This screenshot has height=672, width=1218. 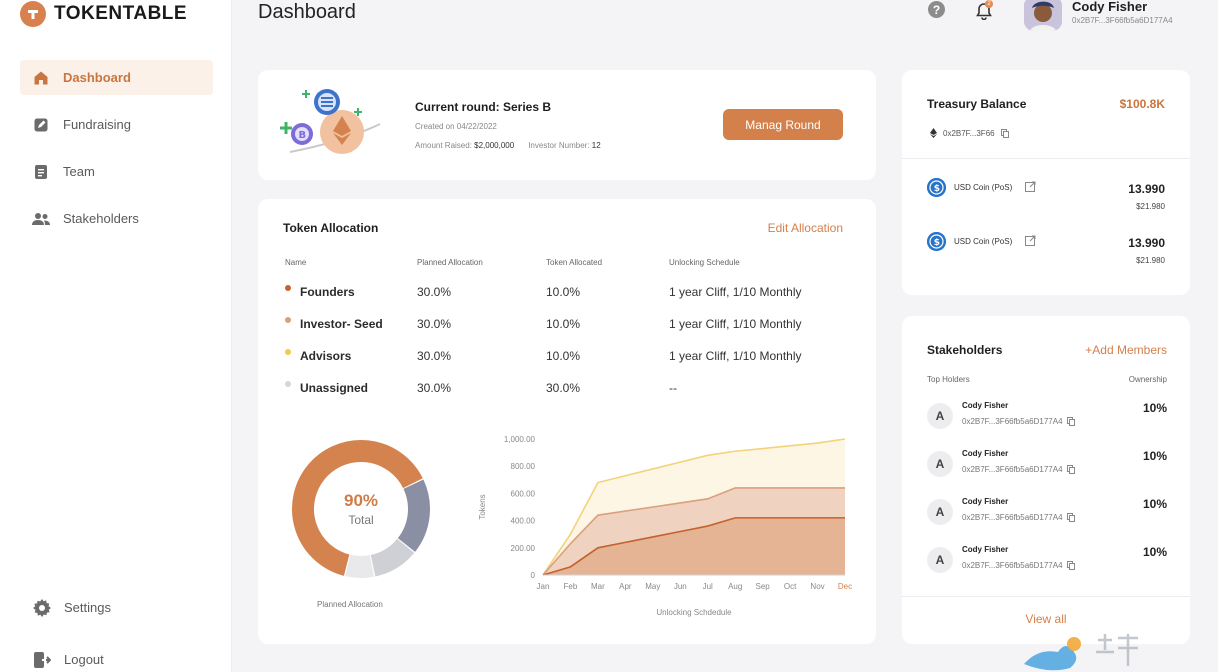 I want to click on sidebar-item-fundraising: Fundraising, so click(x=116, y=124).